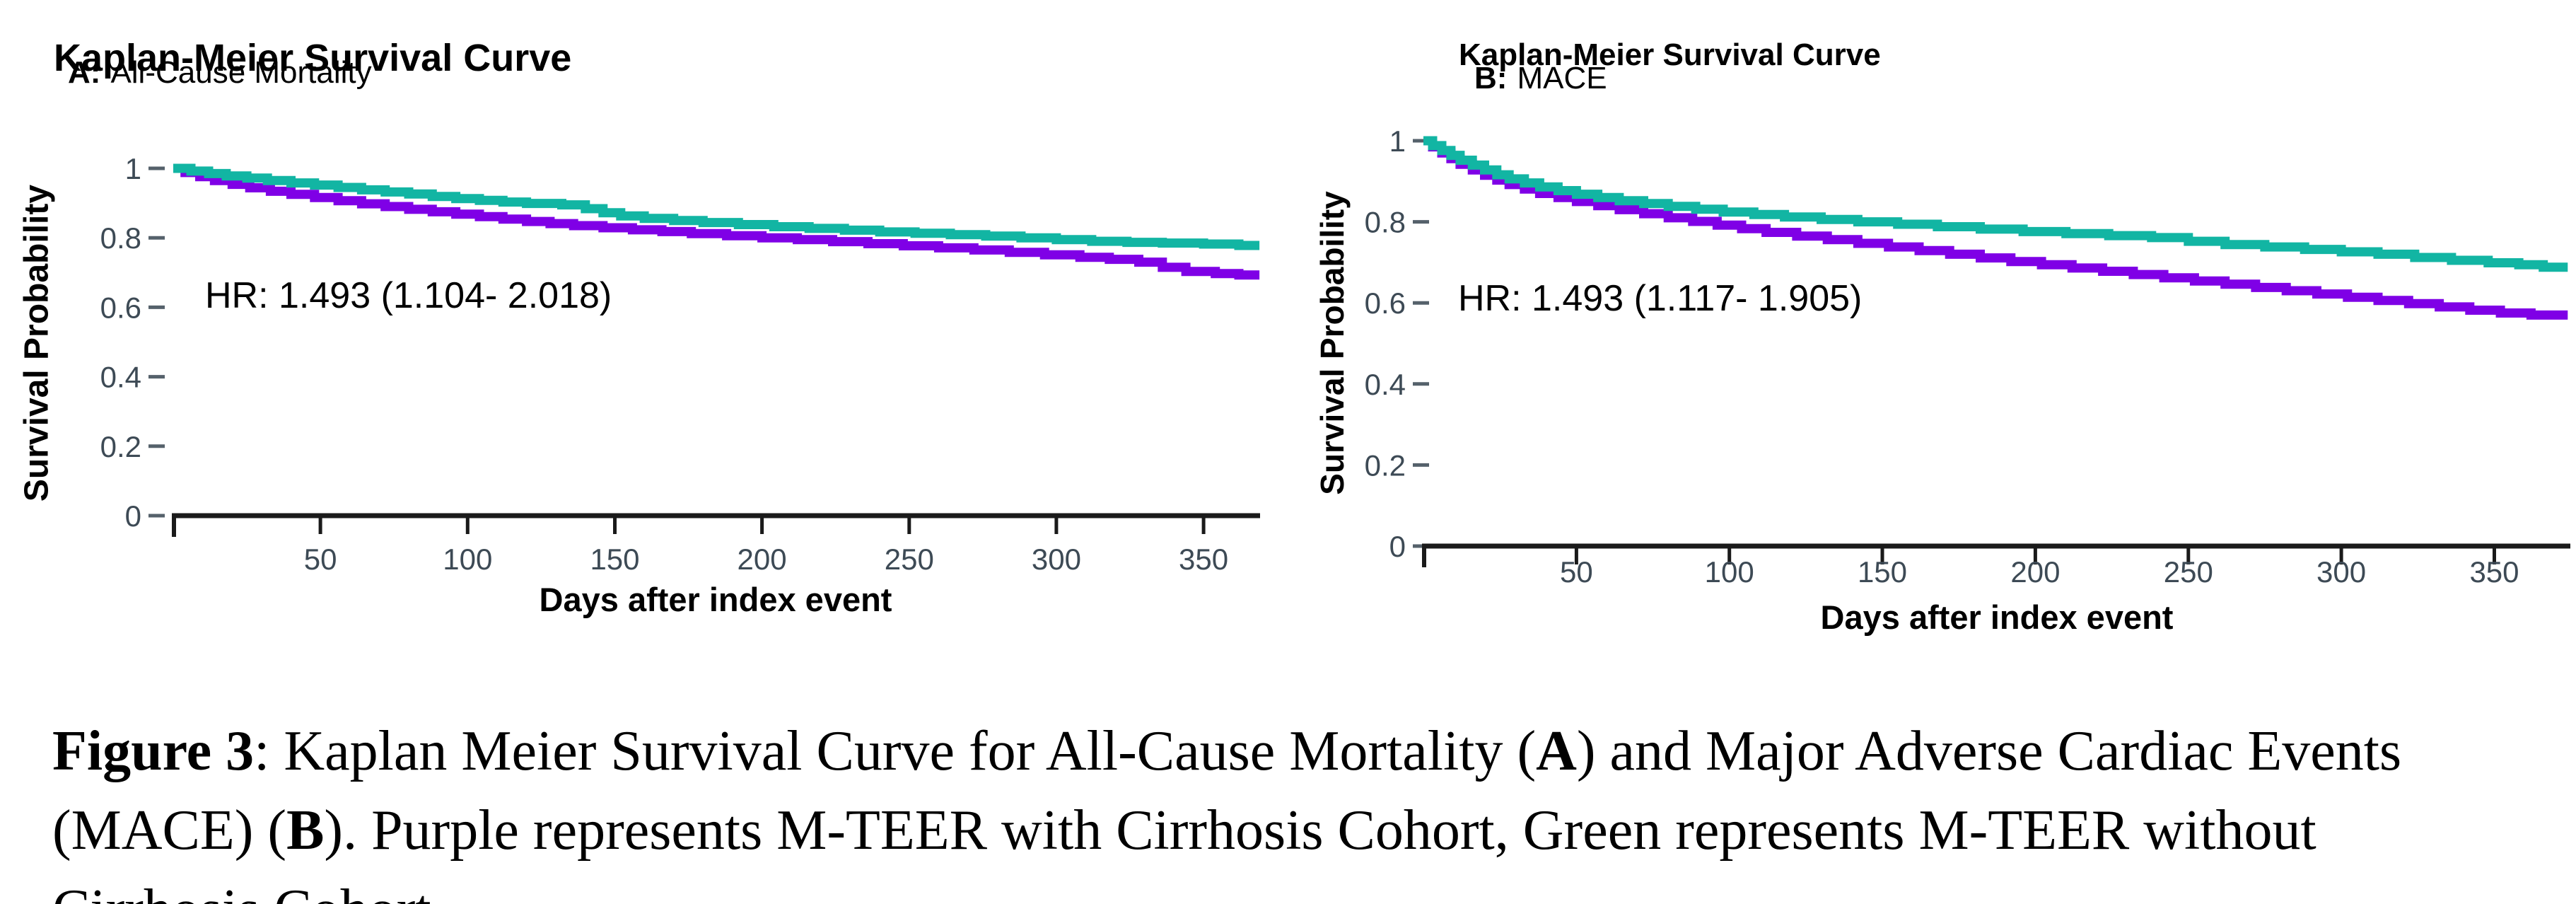 The width and height of the screenshot is (2576, 904). I want to click on panel-a-x-axis-label: Days after index event, so click(715, 599).